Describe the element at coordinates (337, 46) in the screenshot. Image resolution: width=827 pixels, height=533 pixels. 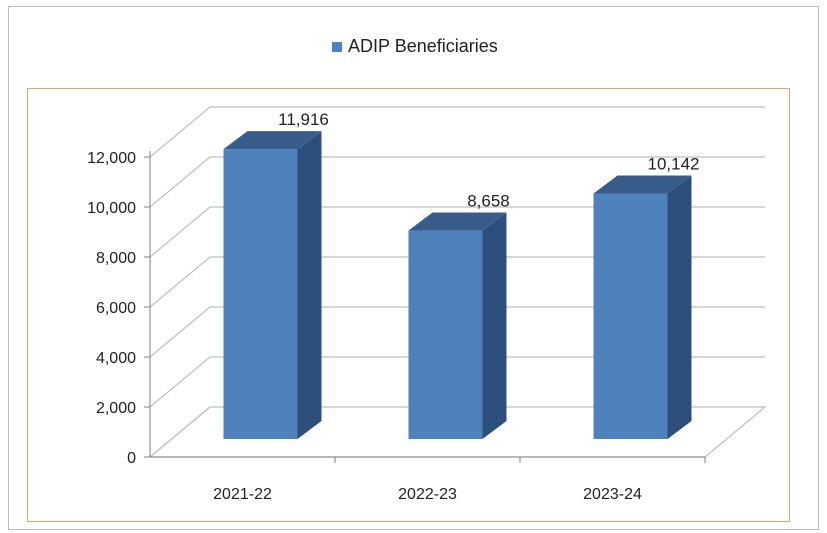
I see `legend-swatch` at that location.